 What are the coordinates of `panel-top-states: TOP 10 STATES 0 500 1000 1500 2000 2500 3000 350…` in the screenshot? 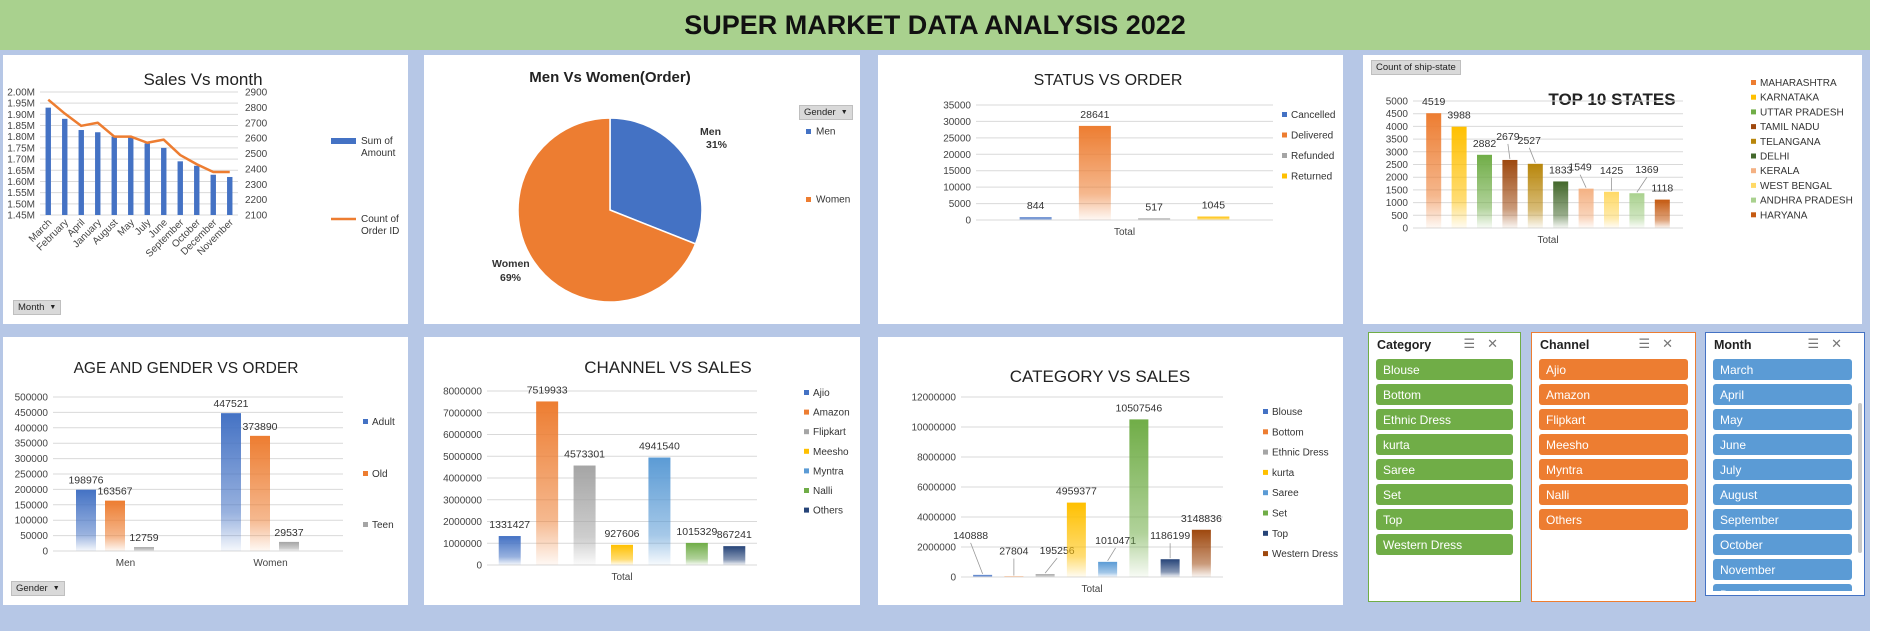 It's located at (1612, 189).